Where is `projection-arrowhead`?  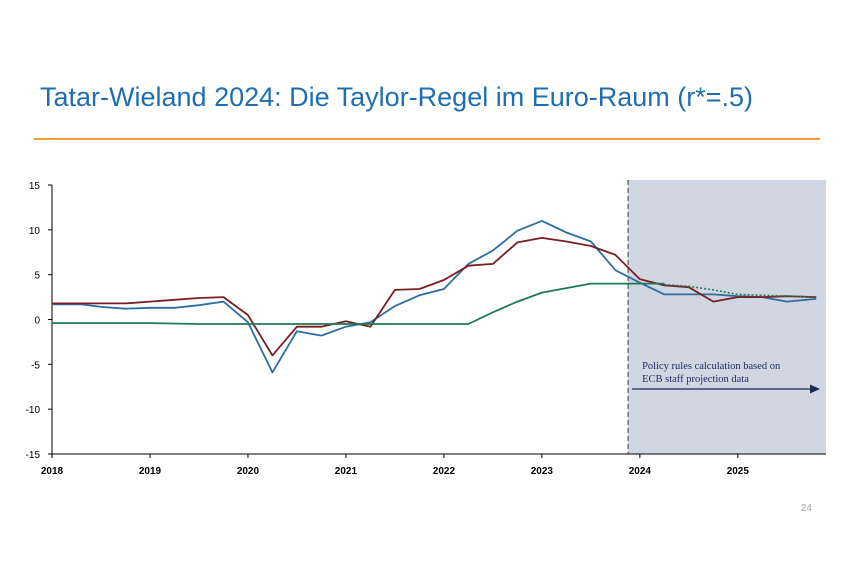
projection-arrowhead is located at coordinates (815, 389).